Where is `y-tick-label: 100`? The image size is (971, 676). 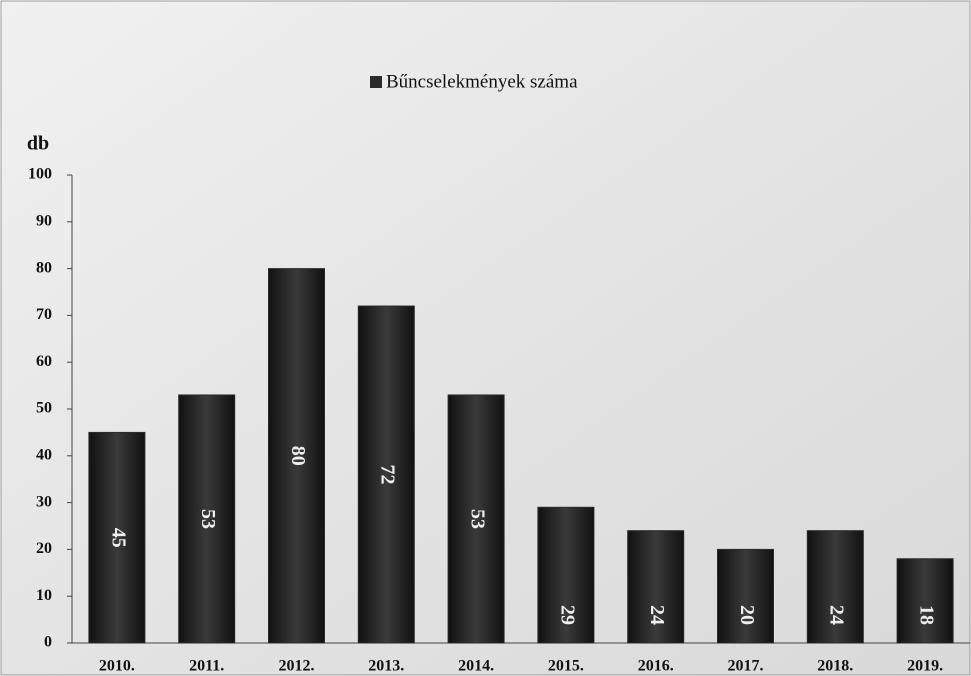 y-tick-label: 100 is located at coordinates (40, 174).